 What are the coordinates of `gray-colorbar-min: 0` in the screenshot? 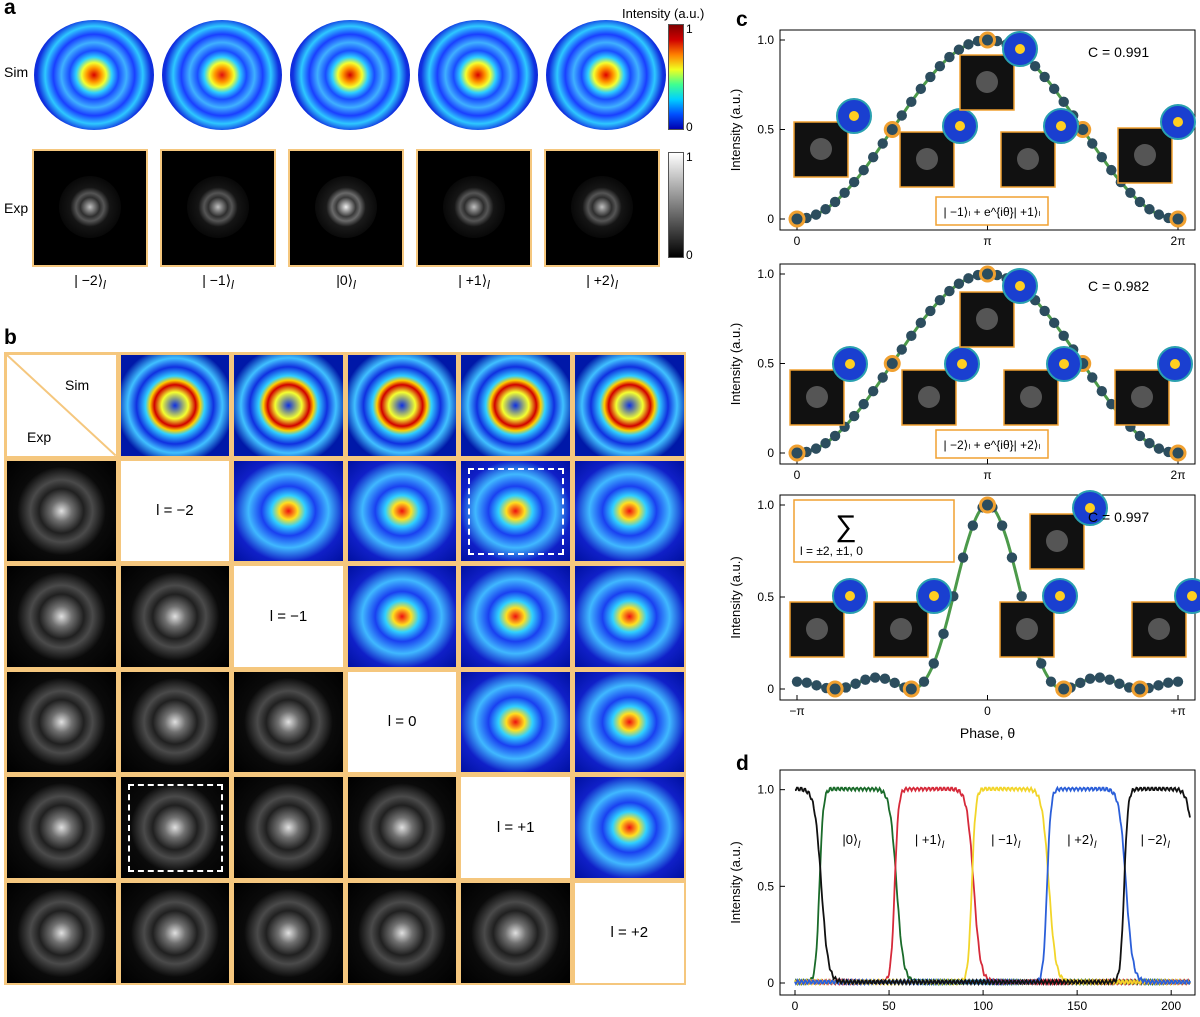 It's located at (689, 255).